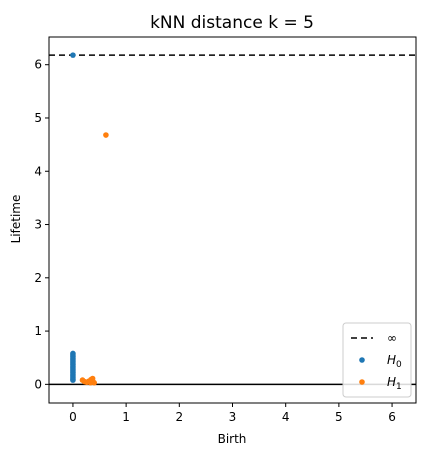 The image size is (427, 457). Describe the element at coordinates (38, 384) in the screenshot. I see `y-tick-label: 0` at that location.